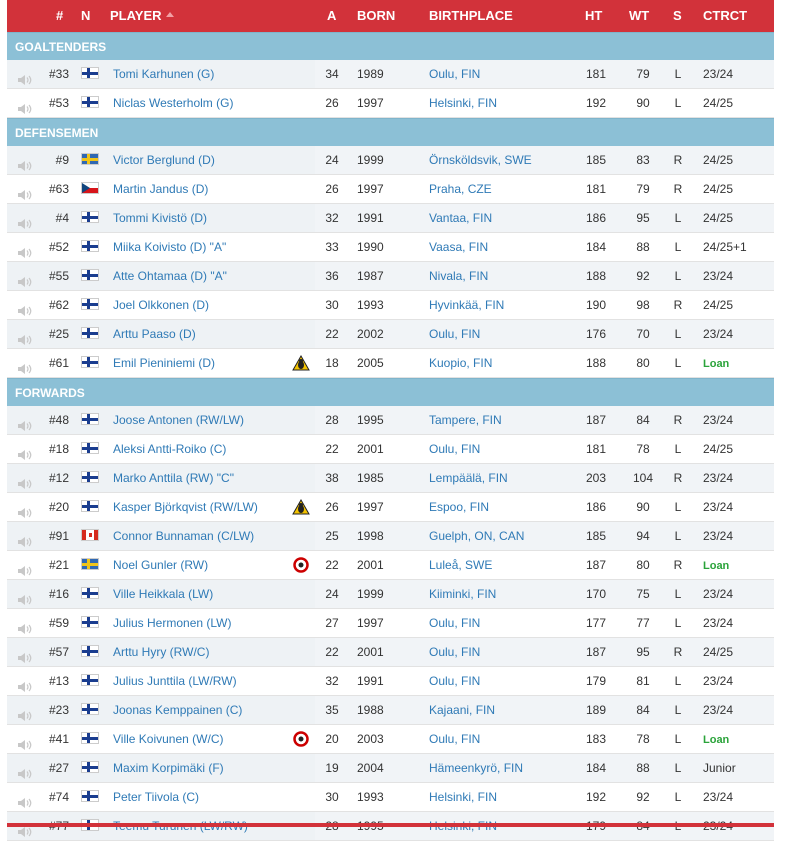  Describe the element at coordinates (463, 594) in the screenshot. I see `birthplace-link: Kiiminki, FIN` at that location.